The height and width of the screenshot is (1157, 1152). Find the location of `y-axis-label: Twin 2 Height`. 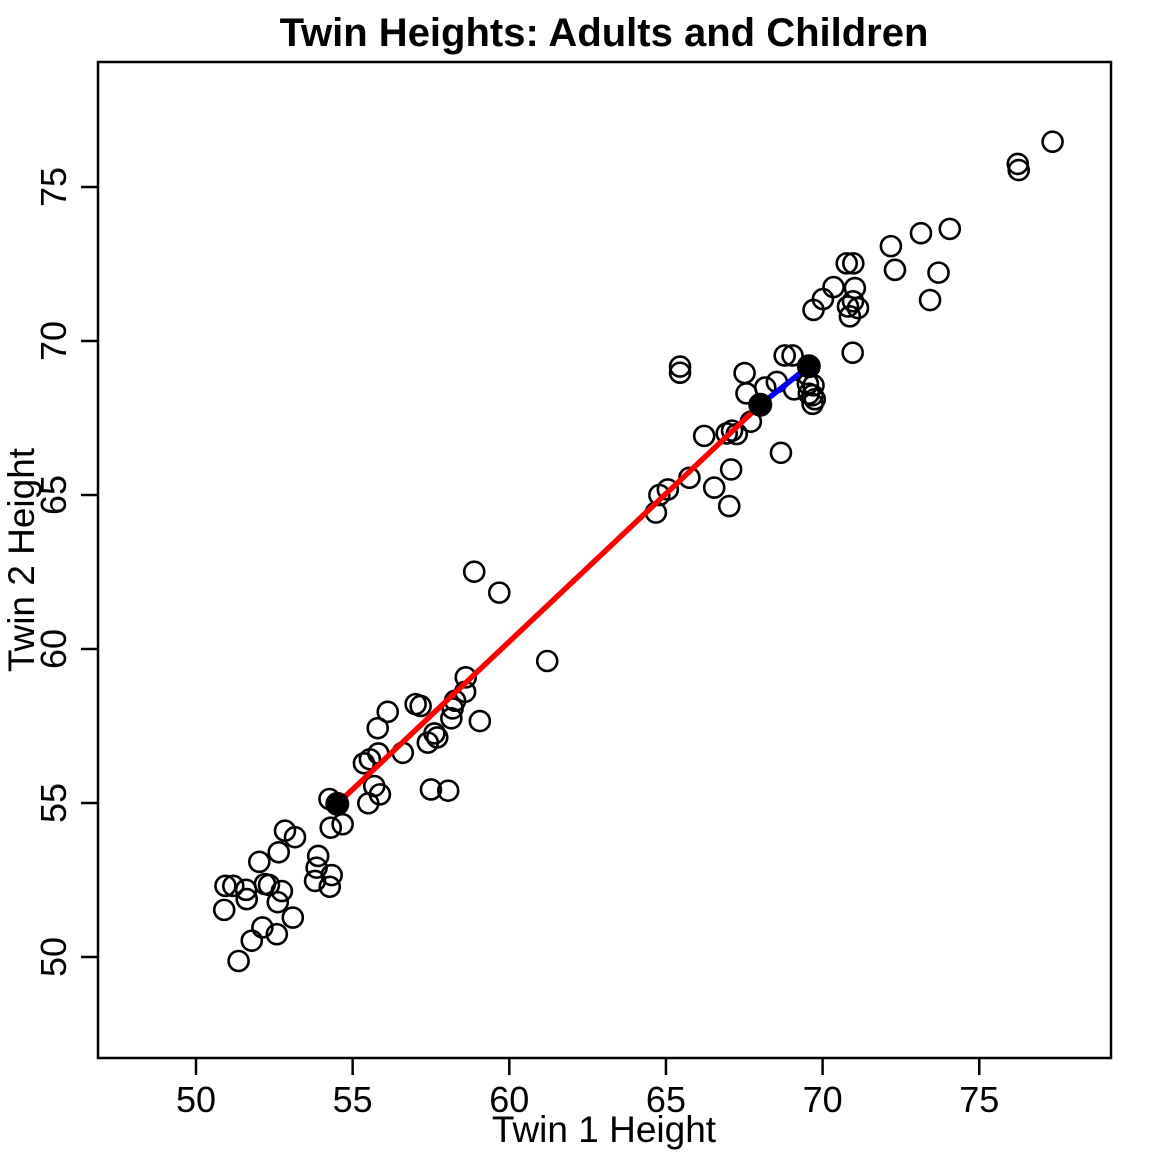

y-axis-label: Twin 2 Height is located at coordinates (21, 559).